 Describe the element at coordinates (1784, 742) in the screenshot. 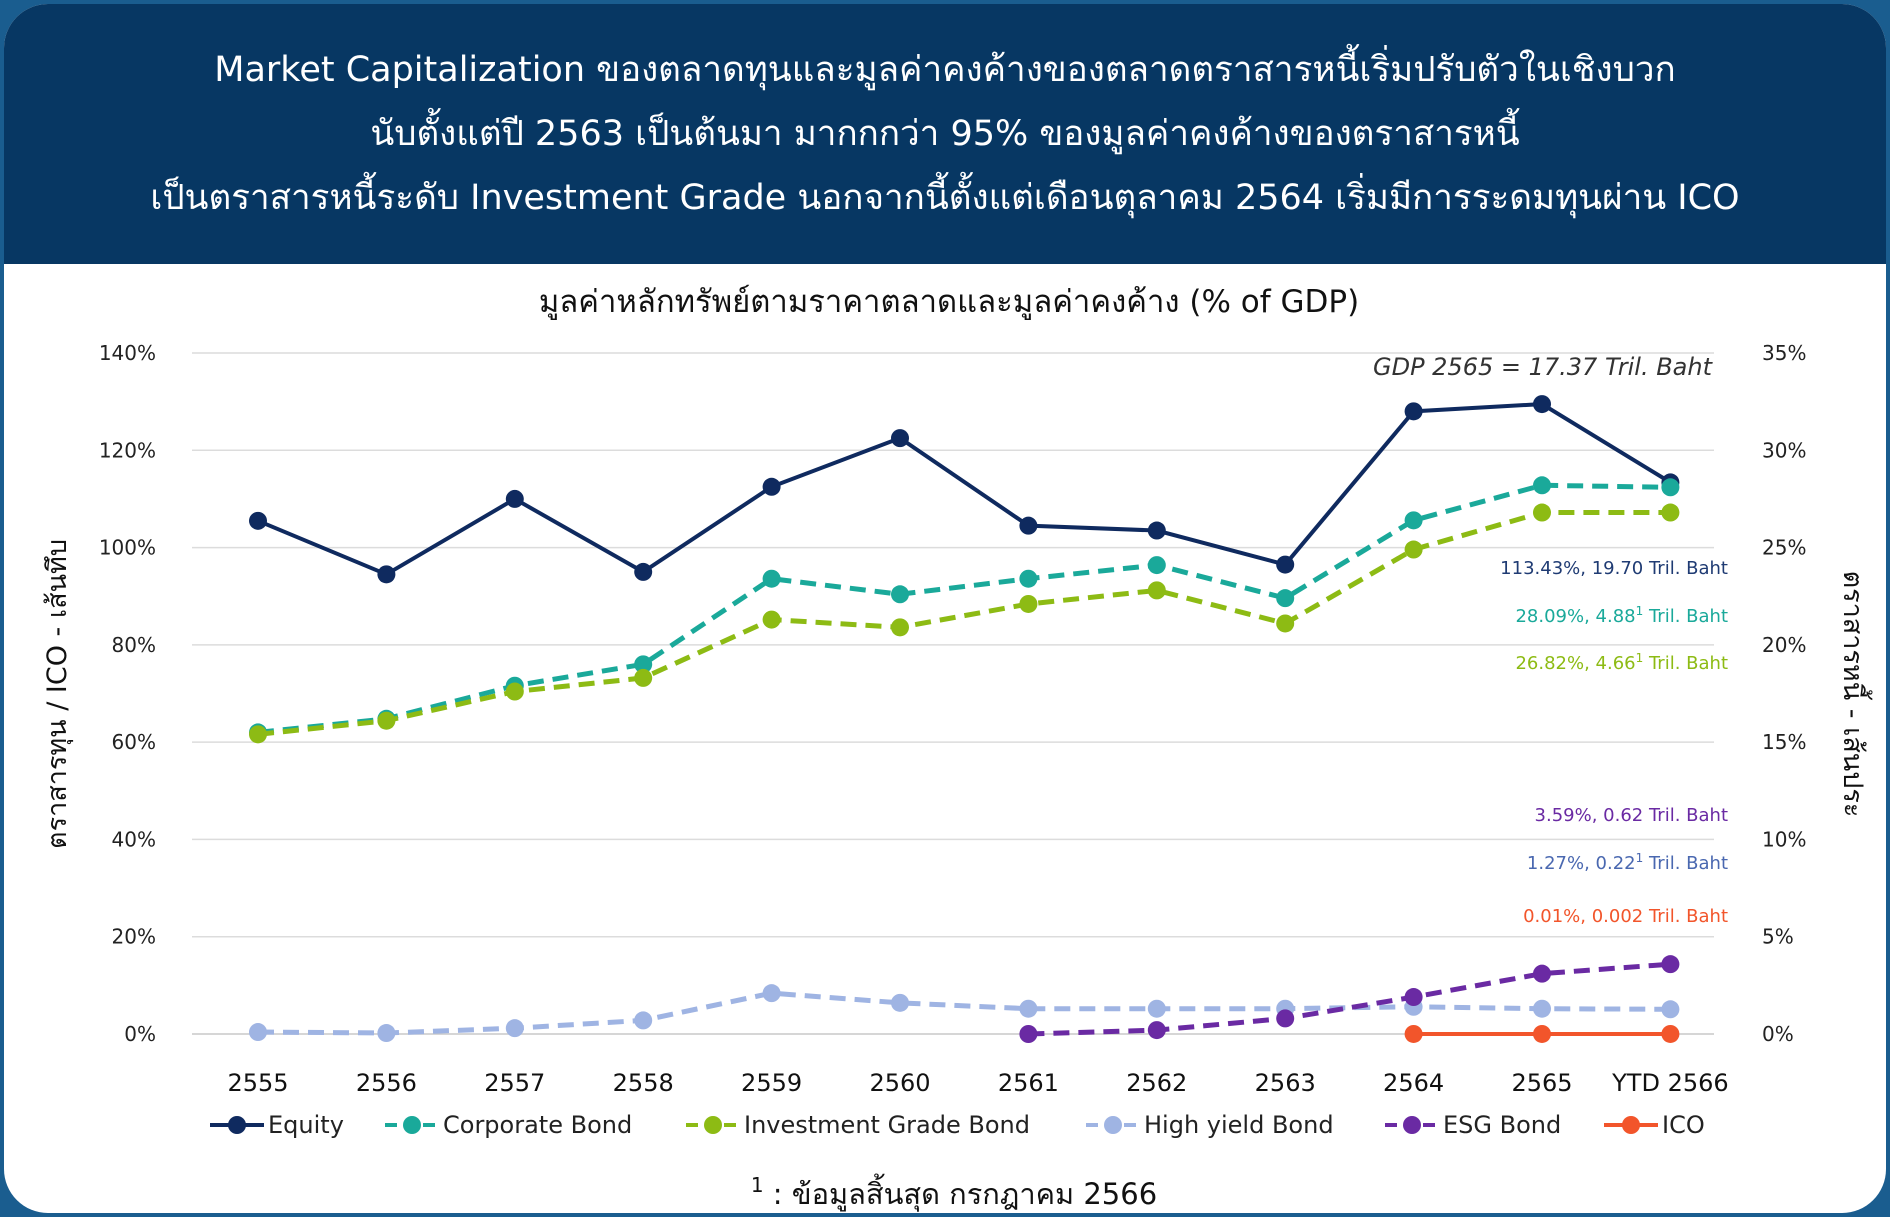

I see `right-tick-label: 15%` at that location.